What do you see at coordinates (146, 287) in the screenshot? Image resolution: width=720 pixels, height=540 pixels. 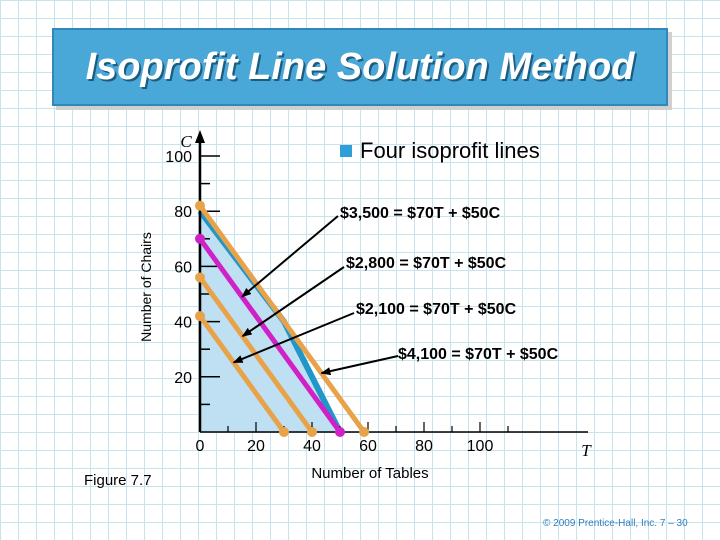 I see `y-axis-title: Number of Chairs` at bounding box center [146, 287].